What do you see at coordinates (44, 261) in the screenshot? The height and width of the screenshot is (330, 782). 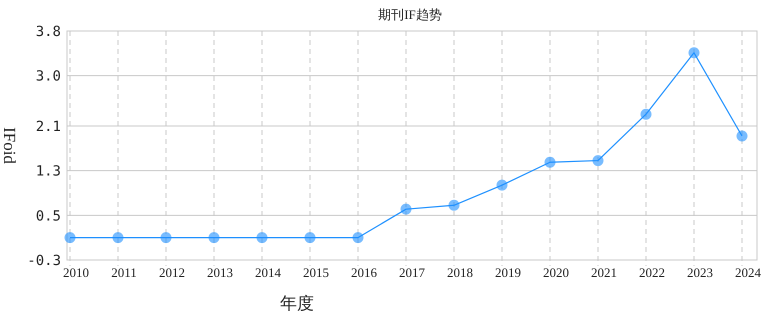 I see `y-tick-label: -0.3` at bounding box center [44, 261].